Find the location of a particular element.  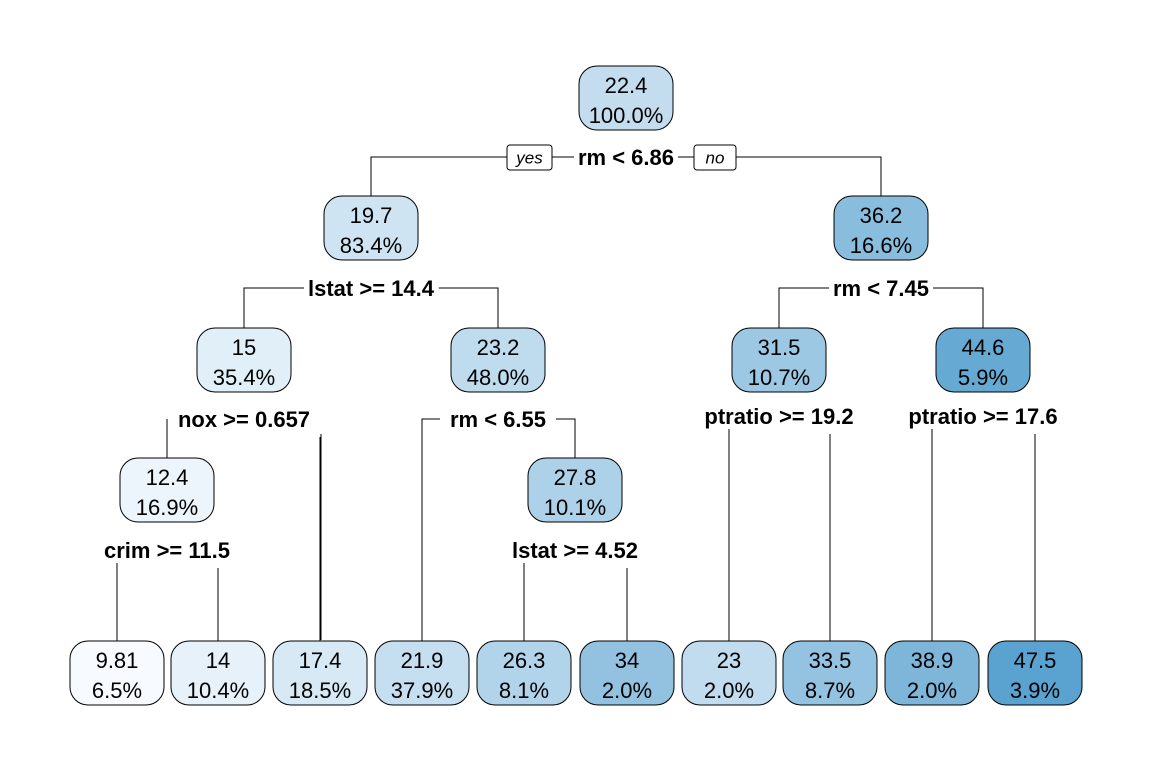

node-percent: 100.0% is located at coordinates (626, 115).